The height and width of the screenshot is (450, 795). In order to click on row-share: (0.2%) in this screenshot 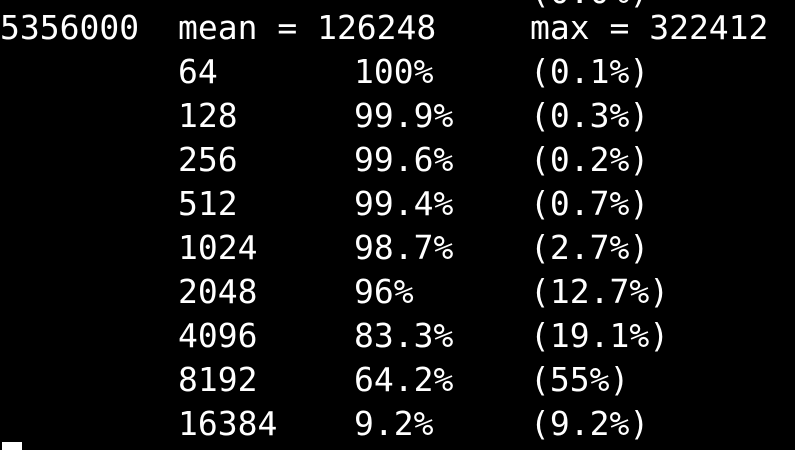, I will do `click(590, 159)`.